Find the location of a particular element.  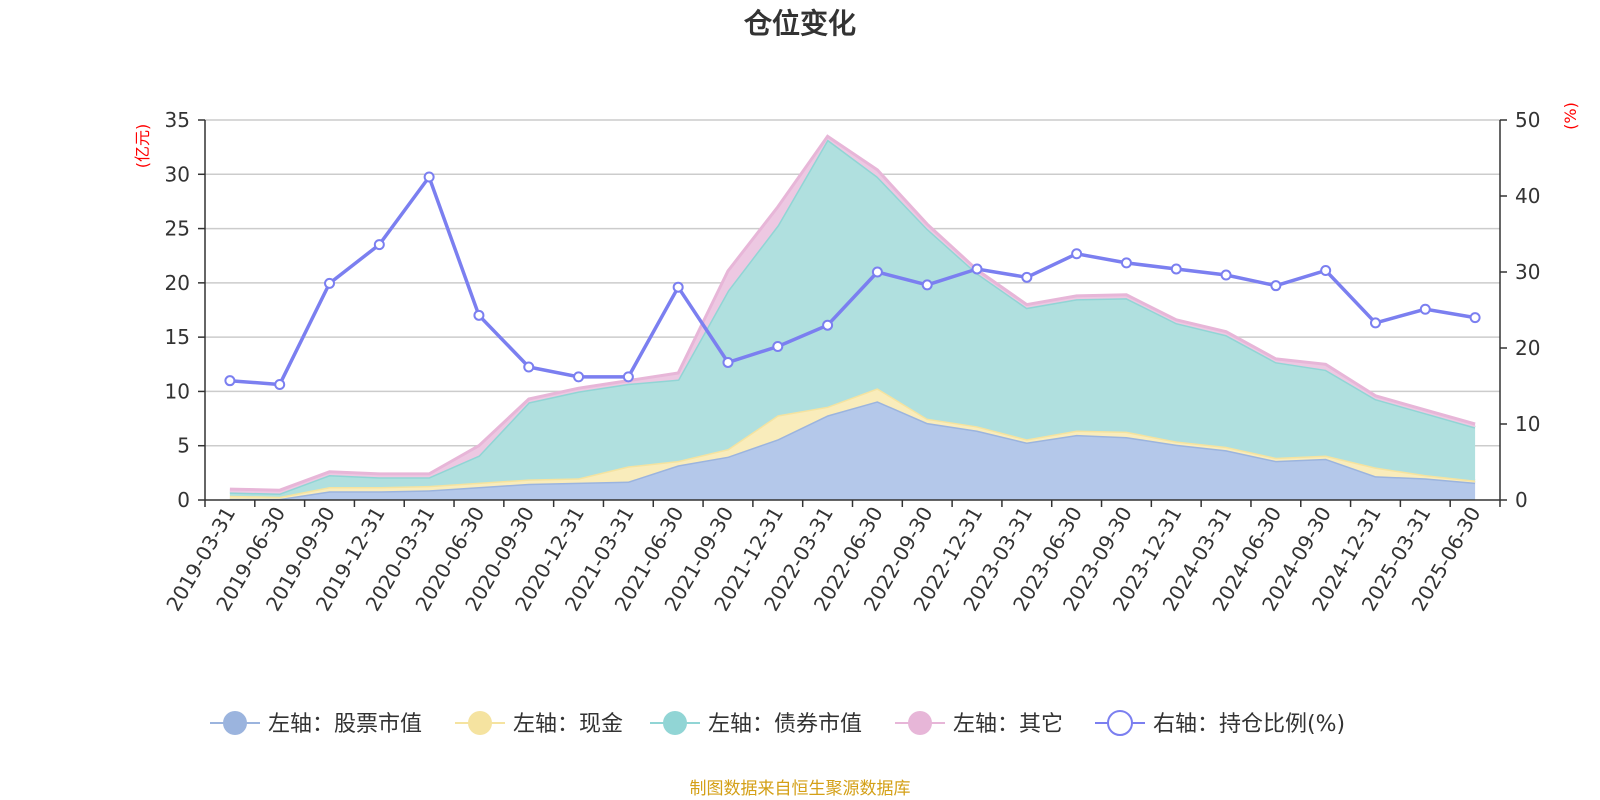

source-note: 制图数据来自恒生聚源数据库 is located at coordinates (800, 789).